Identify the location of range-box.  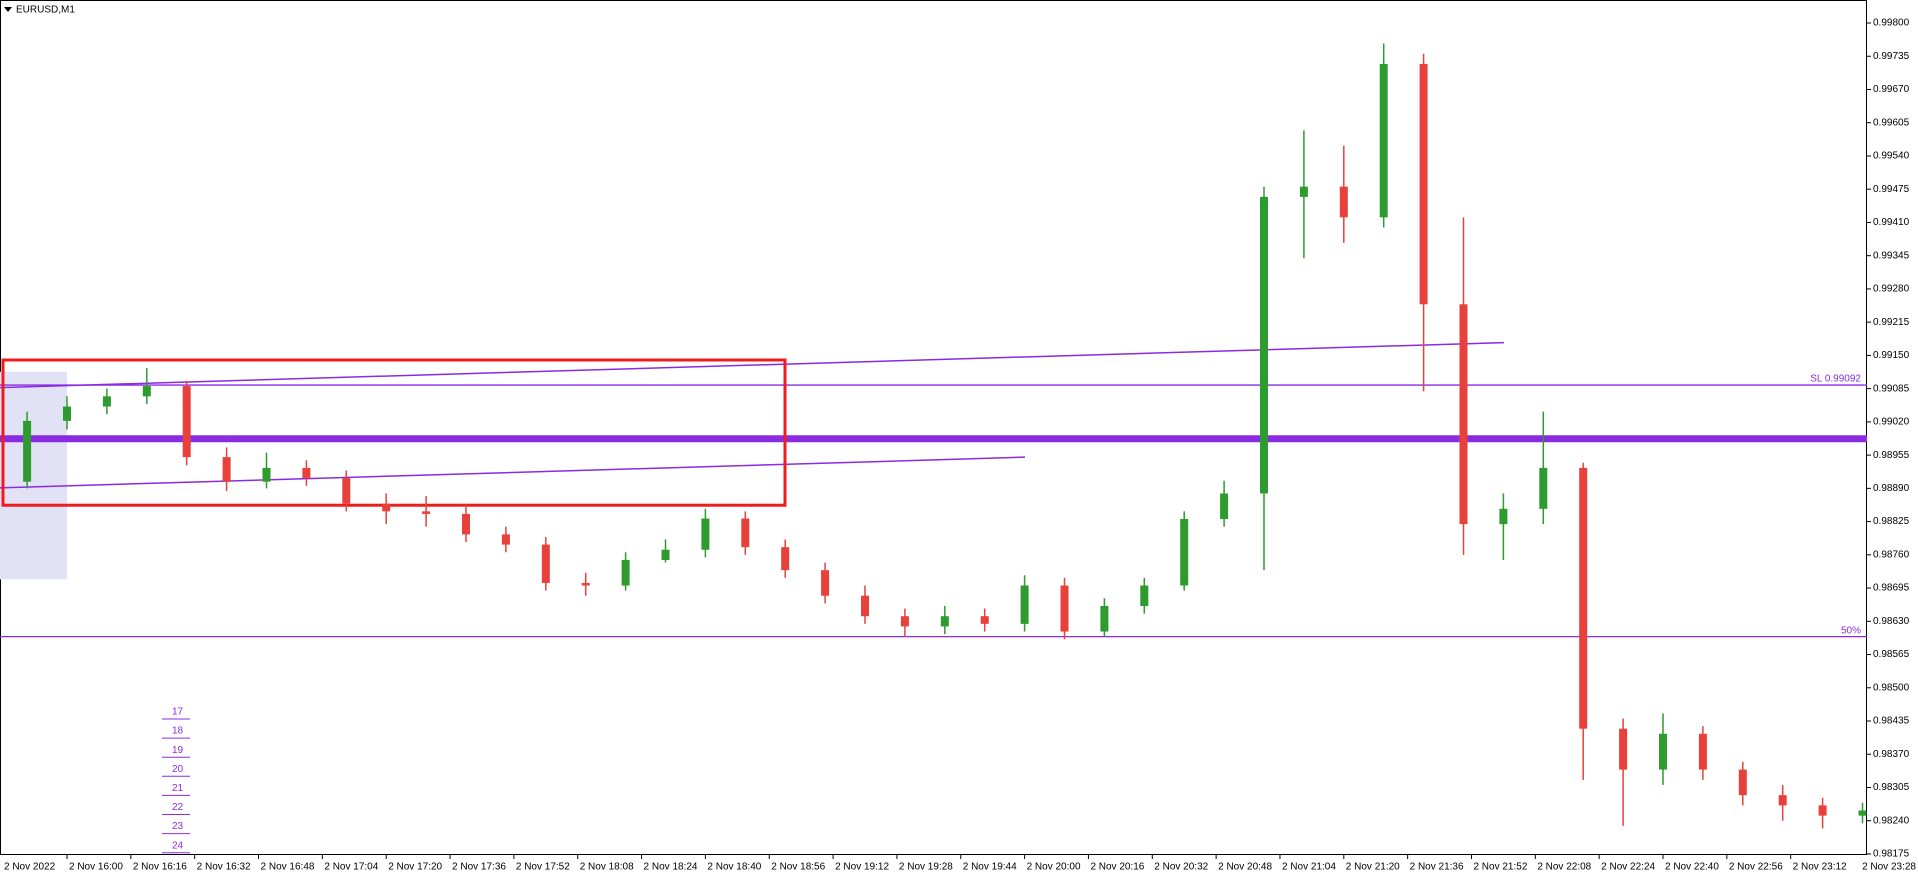
(394, 432).